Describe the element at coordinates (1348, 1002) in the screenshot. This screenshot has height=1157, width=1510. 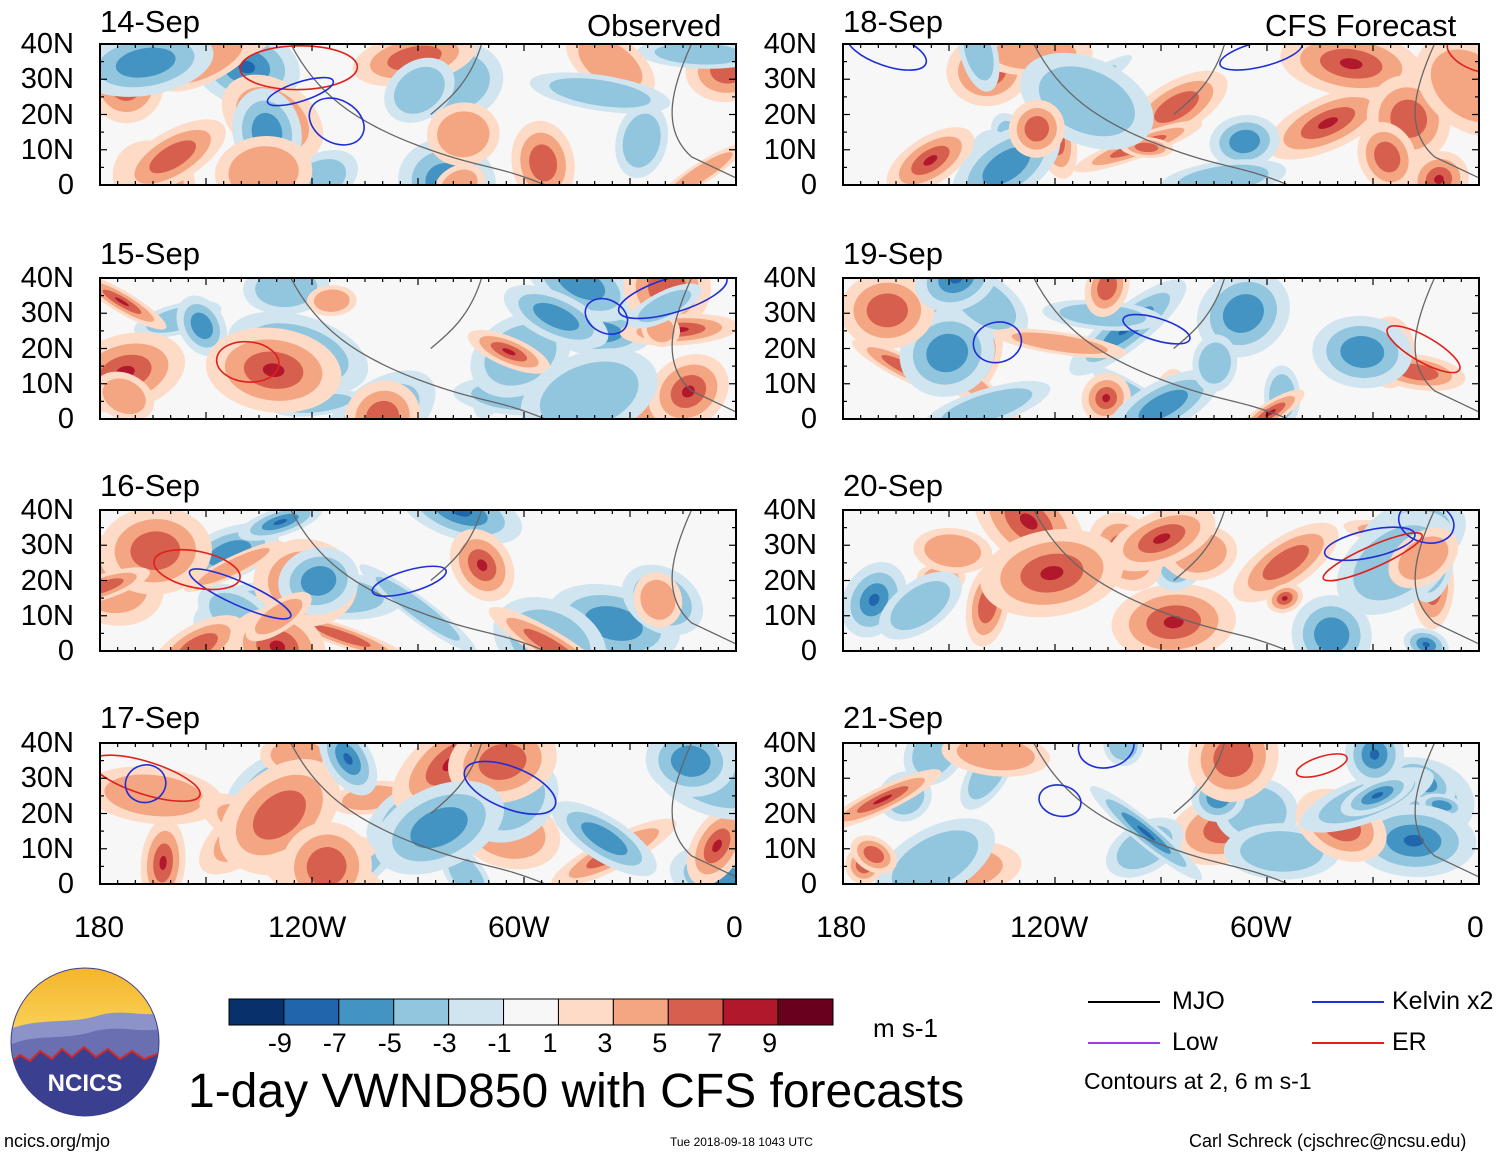
I see `legend-line-kelvin` at that location.